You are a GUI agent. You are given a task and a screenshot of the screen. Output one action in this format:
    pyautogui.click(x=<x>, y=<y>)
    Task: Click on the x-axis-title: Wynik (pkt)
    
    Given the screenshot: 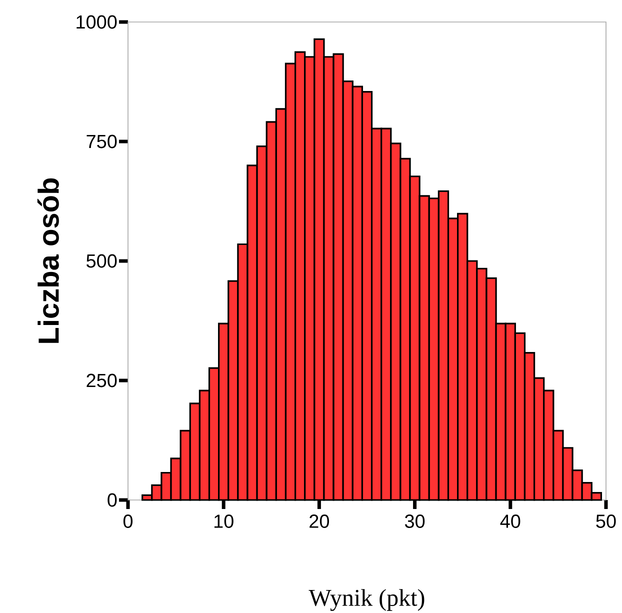 What is the action you would take?
    pyautogui.click(x=366, y=600)
    